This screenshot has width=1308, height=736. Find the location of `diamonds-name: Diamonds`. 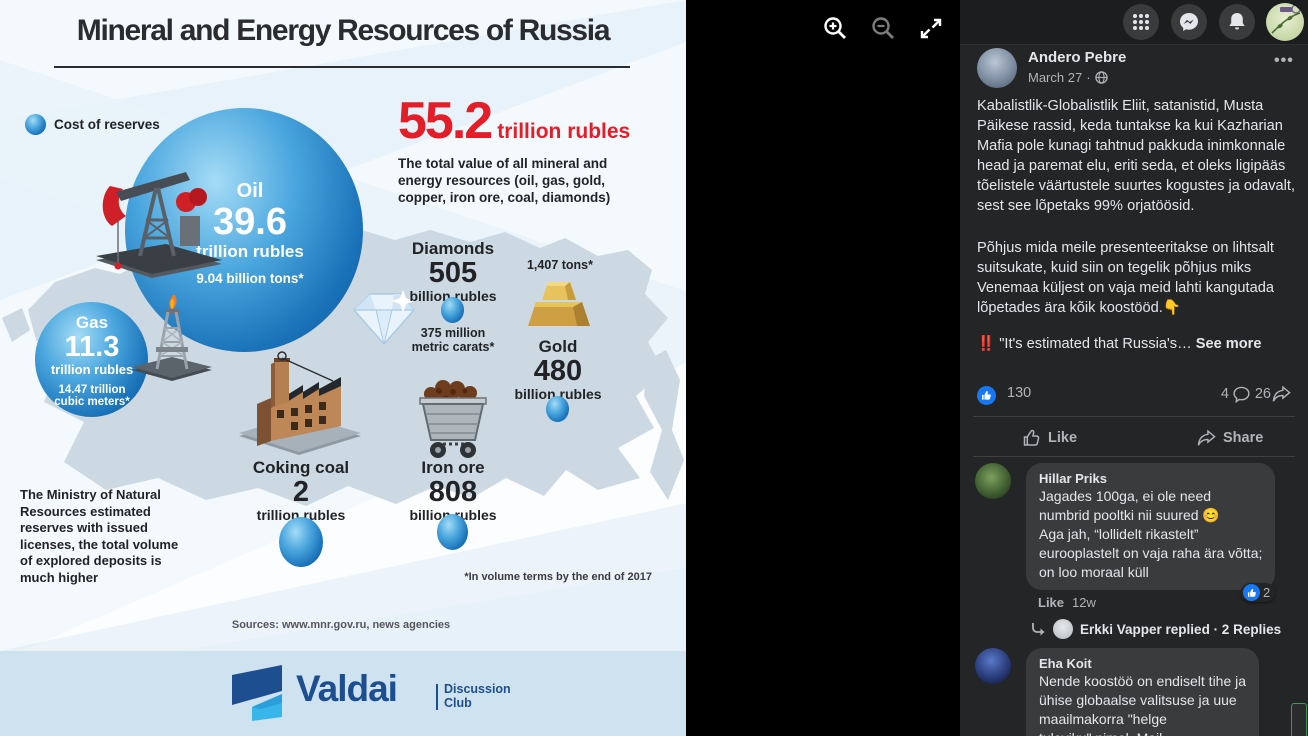

diamonds-name: Diamonds is located at coordinates (453, 248).